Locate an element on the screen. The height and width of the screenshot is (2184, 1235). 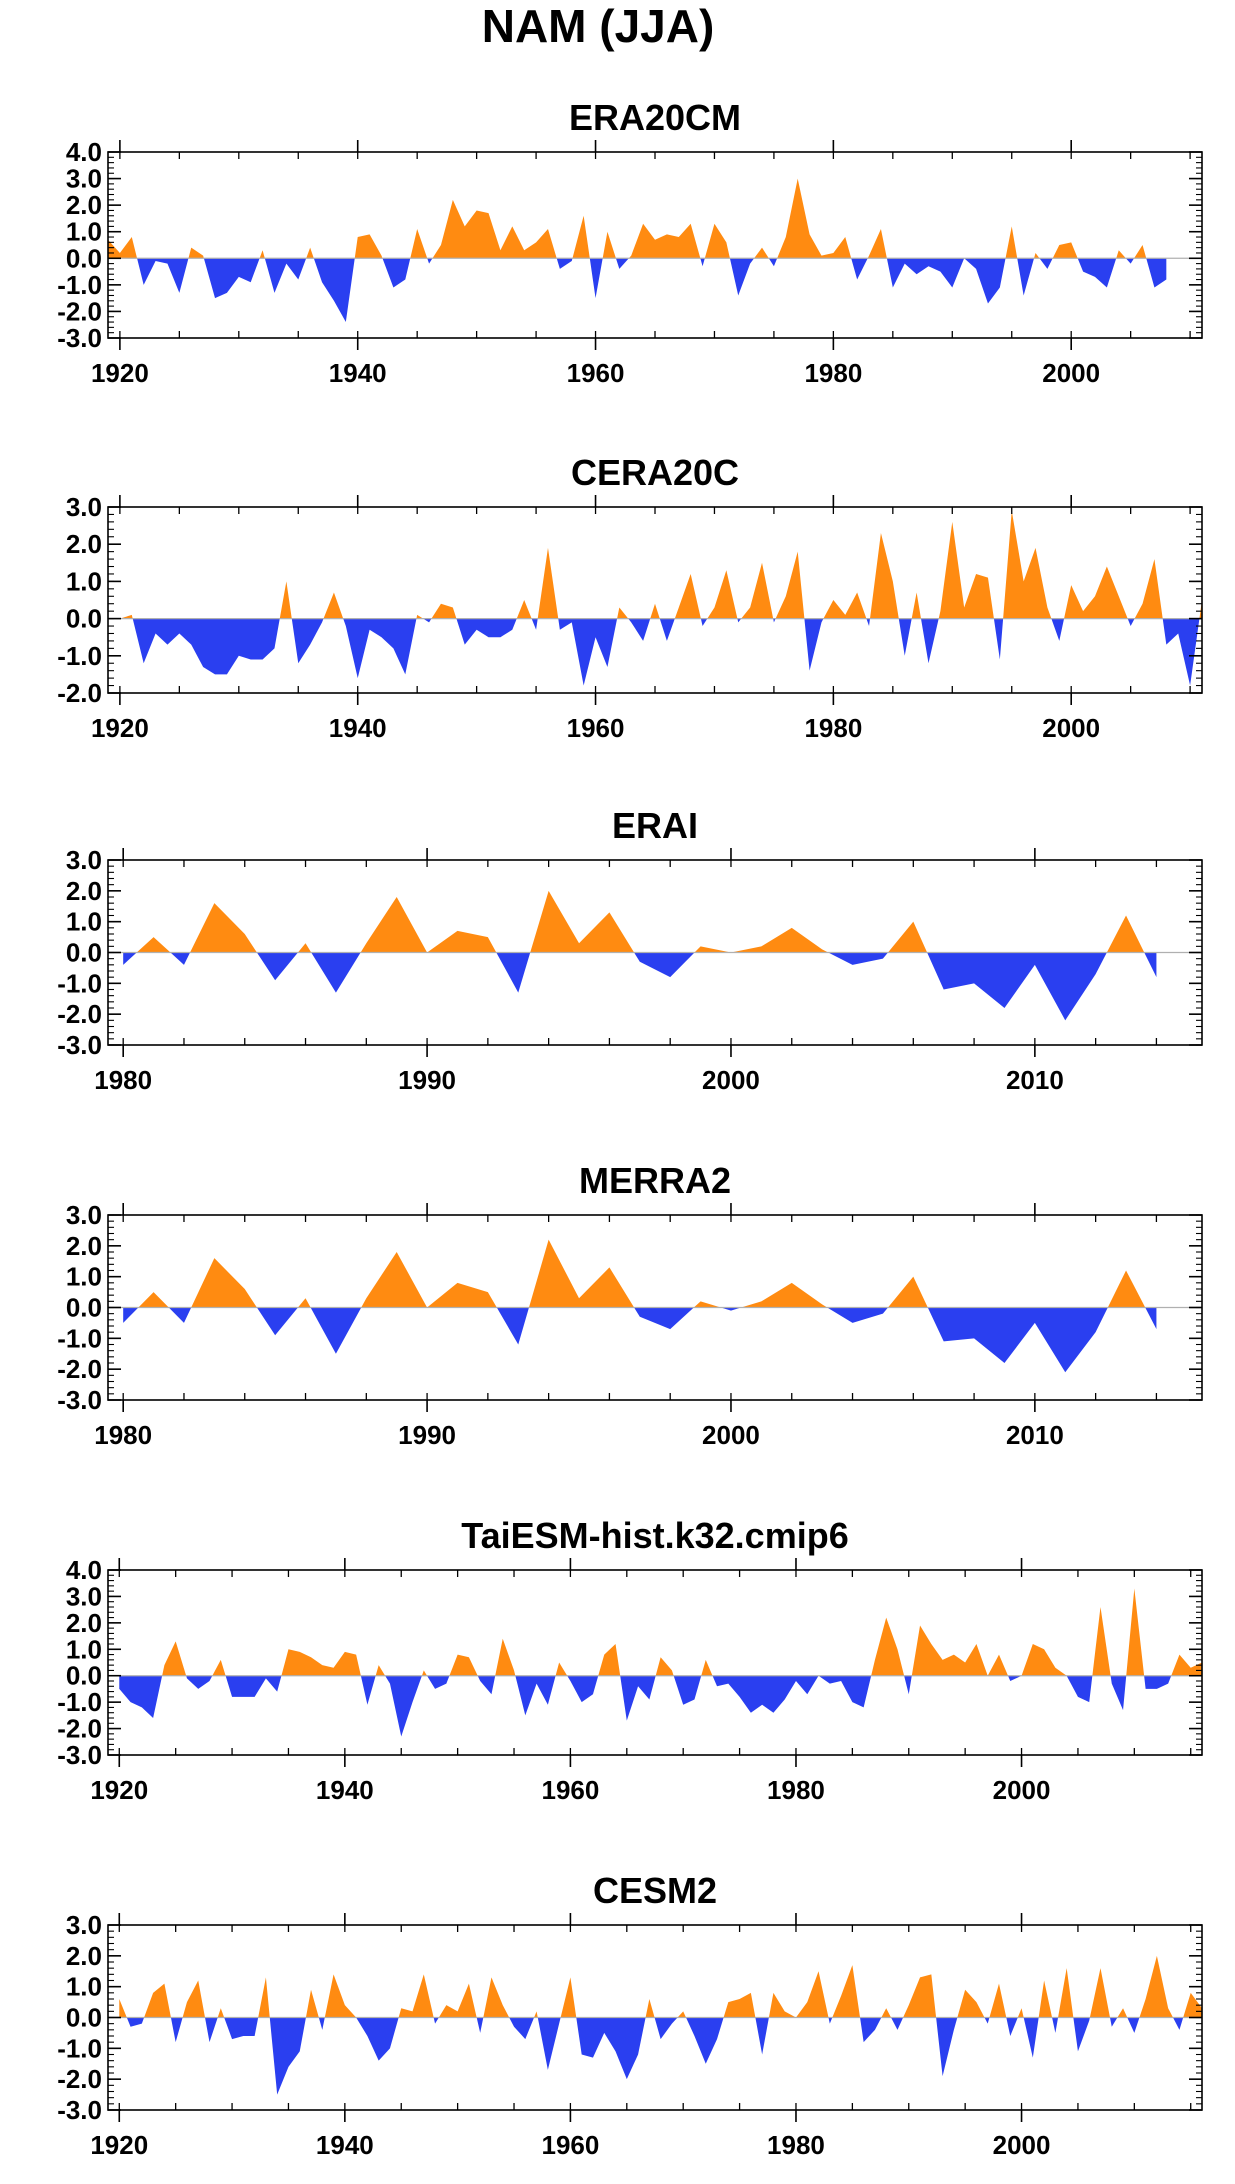
panel-title: ERA20CM is located at coordinates (655, 117).